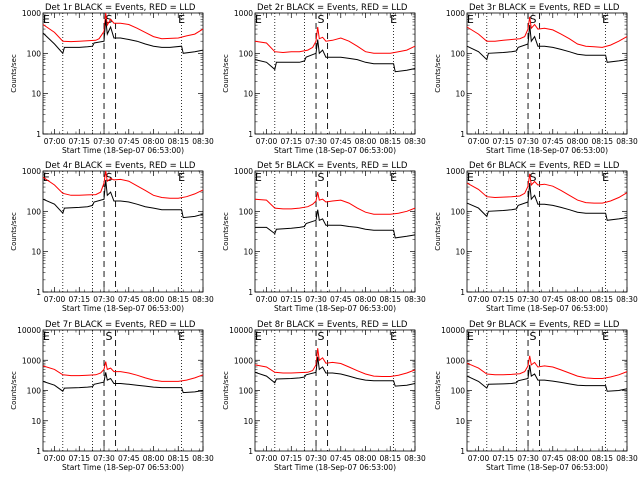  Describe the element at coordinates (544, 166) in the screenshot. I see `panel-title: Det 6r BLACK = Events, RED = LLD` at that location.